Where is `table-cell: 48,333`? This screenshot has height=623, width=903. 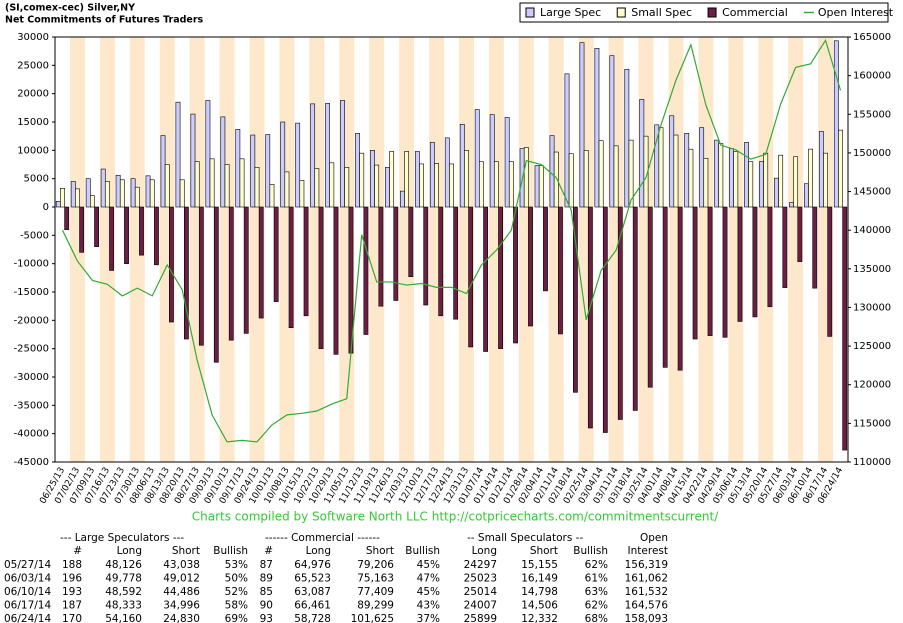 table-cell: 48,333 is located at coordinates (123, 606).